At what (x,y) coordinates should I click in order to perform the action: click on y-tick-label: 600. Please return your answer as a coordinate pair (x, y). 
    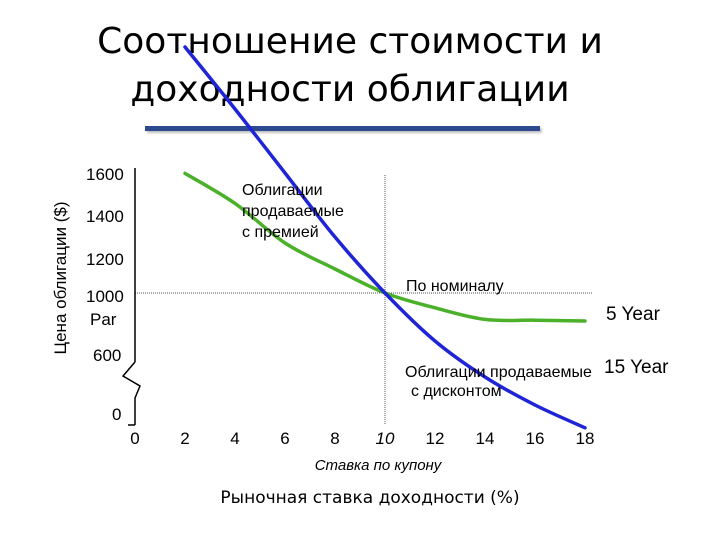
    Looking at the image, I should click on (107, 355).